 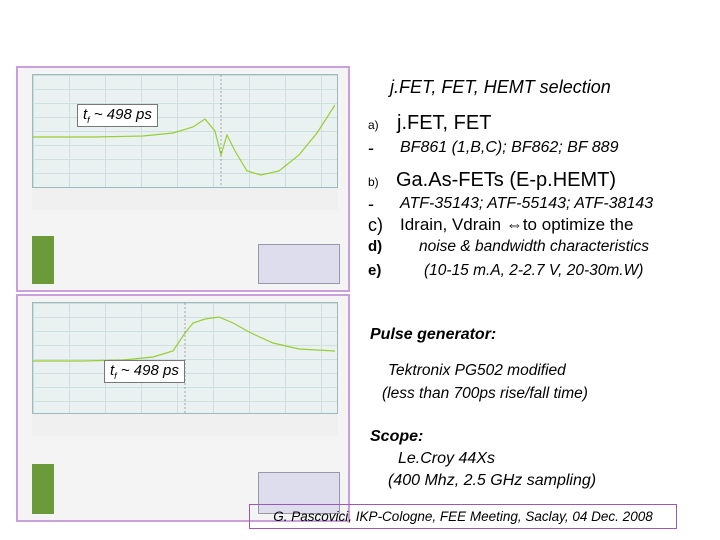 What do you see at coordinates (299, 264) in the screenshot?
I see `scope-timebase-box-top` at bounding box center [299, 264].